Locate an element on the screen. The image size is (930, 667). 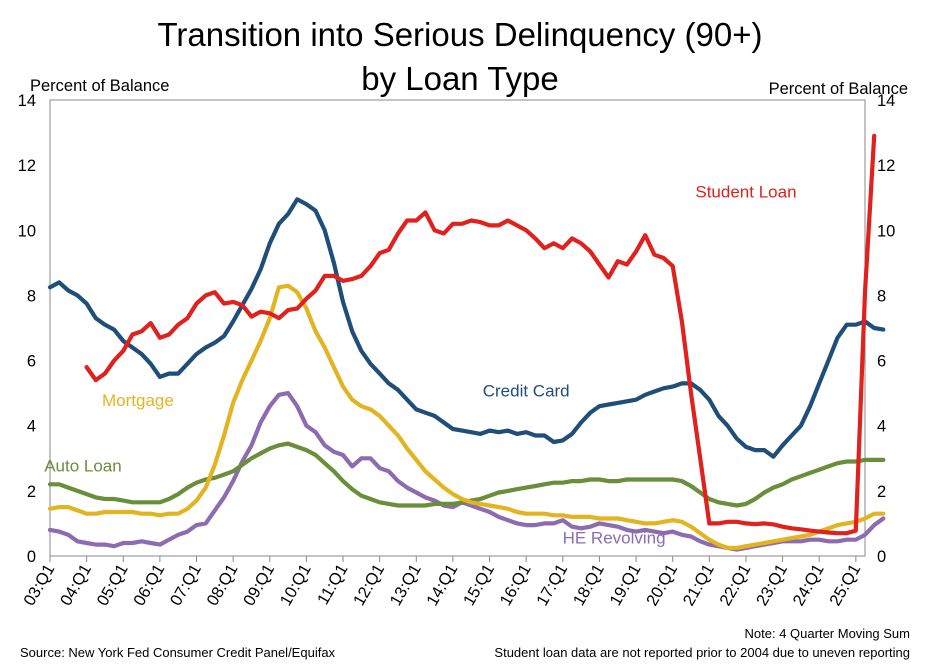
x-tick-label: 15:Q1 is located at coordinates (479, 585).